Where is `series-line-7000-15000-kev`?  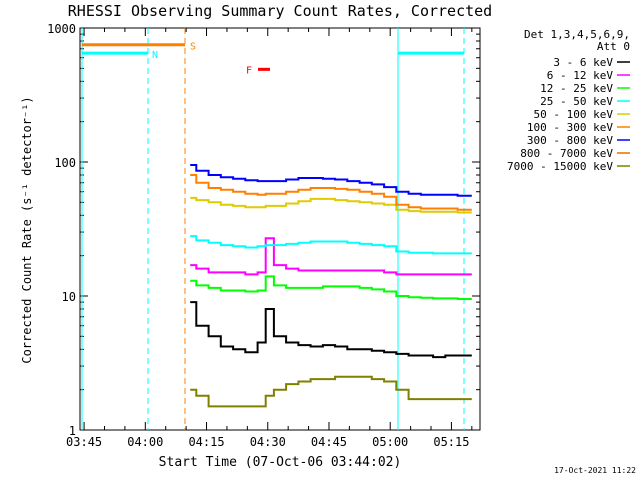
series-line-7000-15000-kev is located at coordinates (331, 391).